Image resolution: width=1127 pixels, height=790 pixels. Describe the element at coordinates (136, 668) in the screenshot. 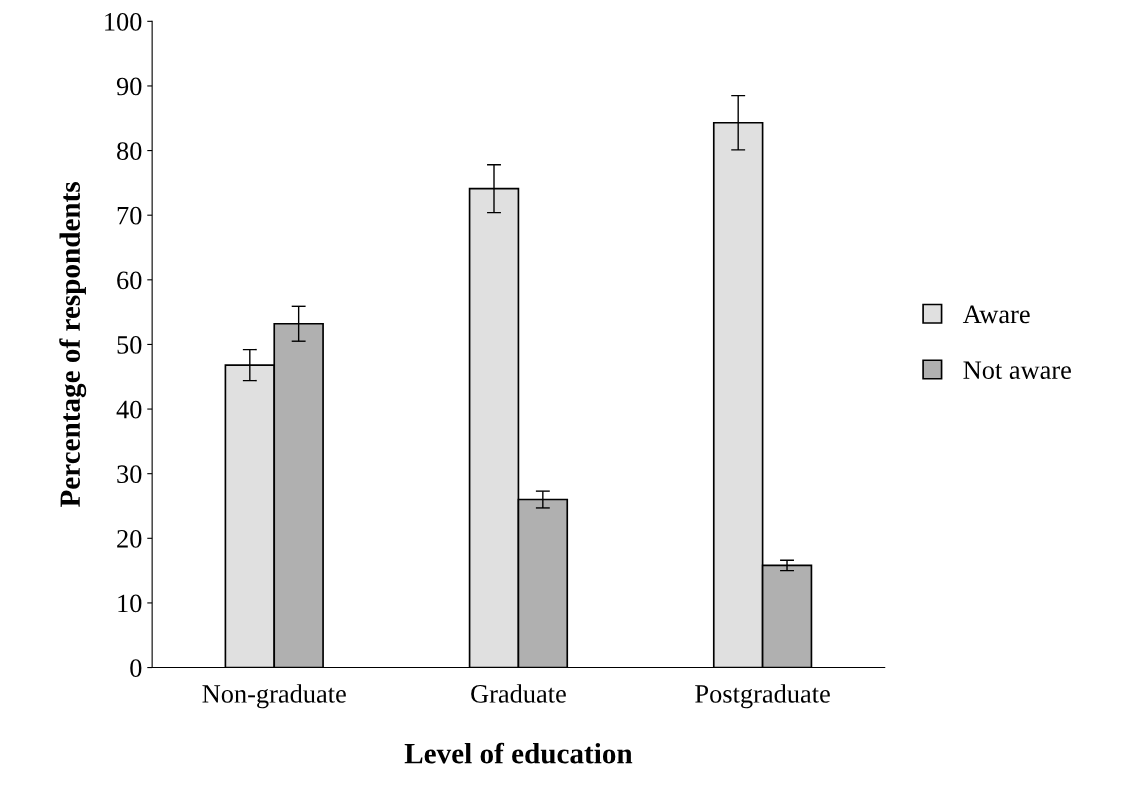

I see `y-tick-label: 0` at that location.